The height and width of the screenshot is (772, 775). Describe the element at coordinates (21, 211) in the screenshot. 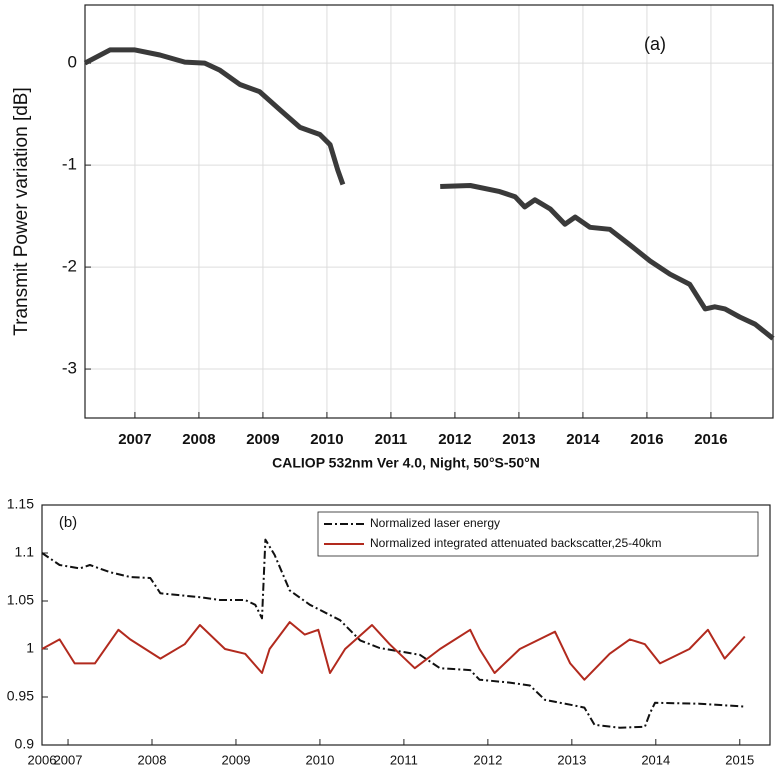

I see `y-axis-label: Transmit Power variation [dB]` at that location.